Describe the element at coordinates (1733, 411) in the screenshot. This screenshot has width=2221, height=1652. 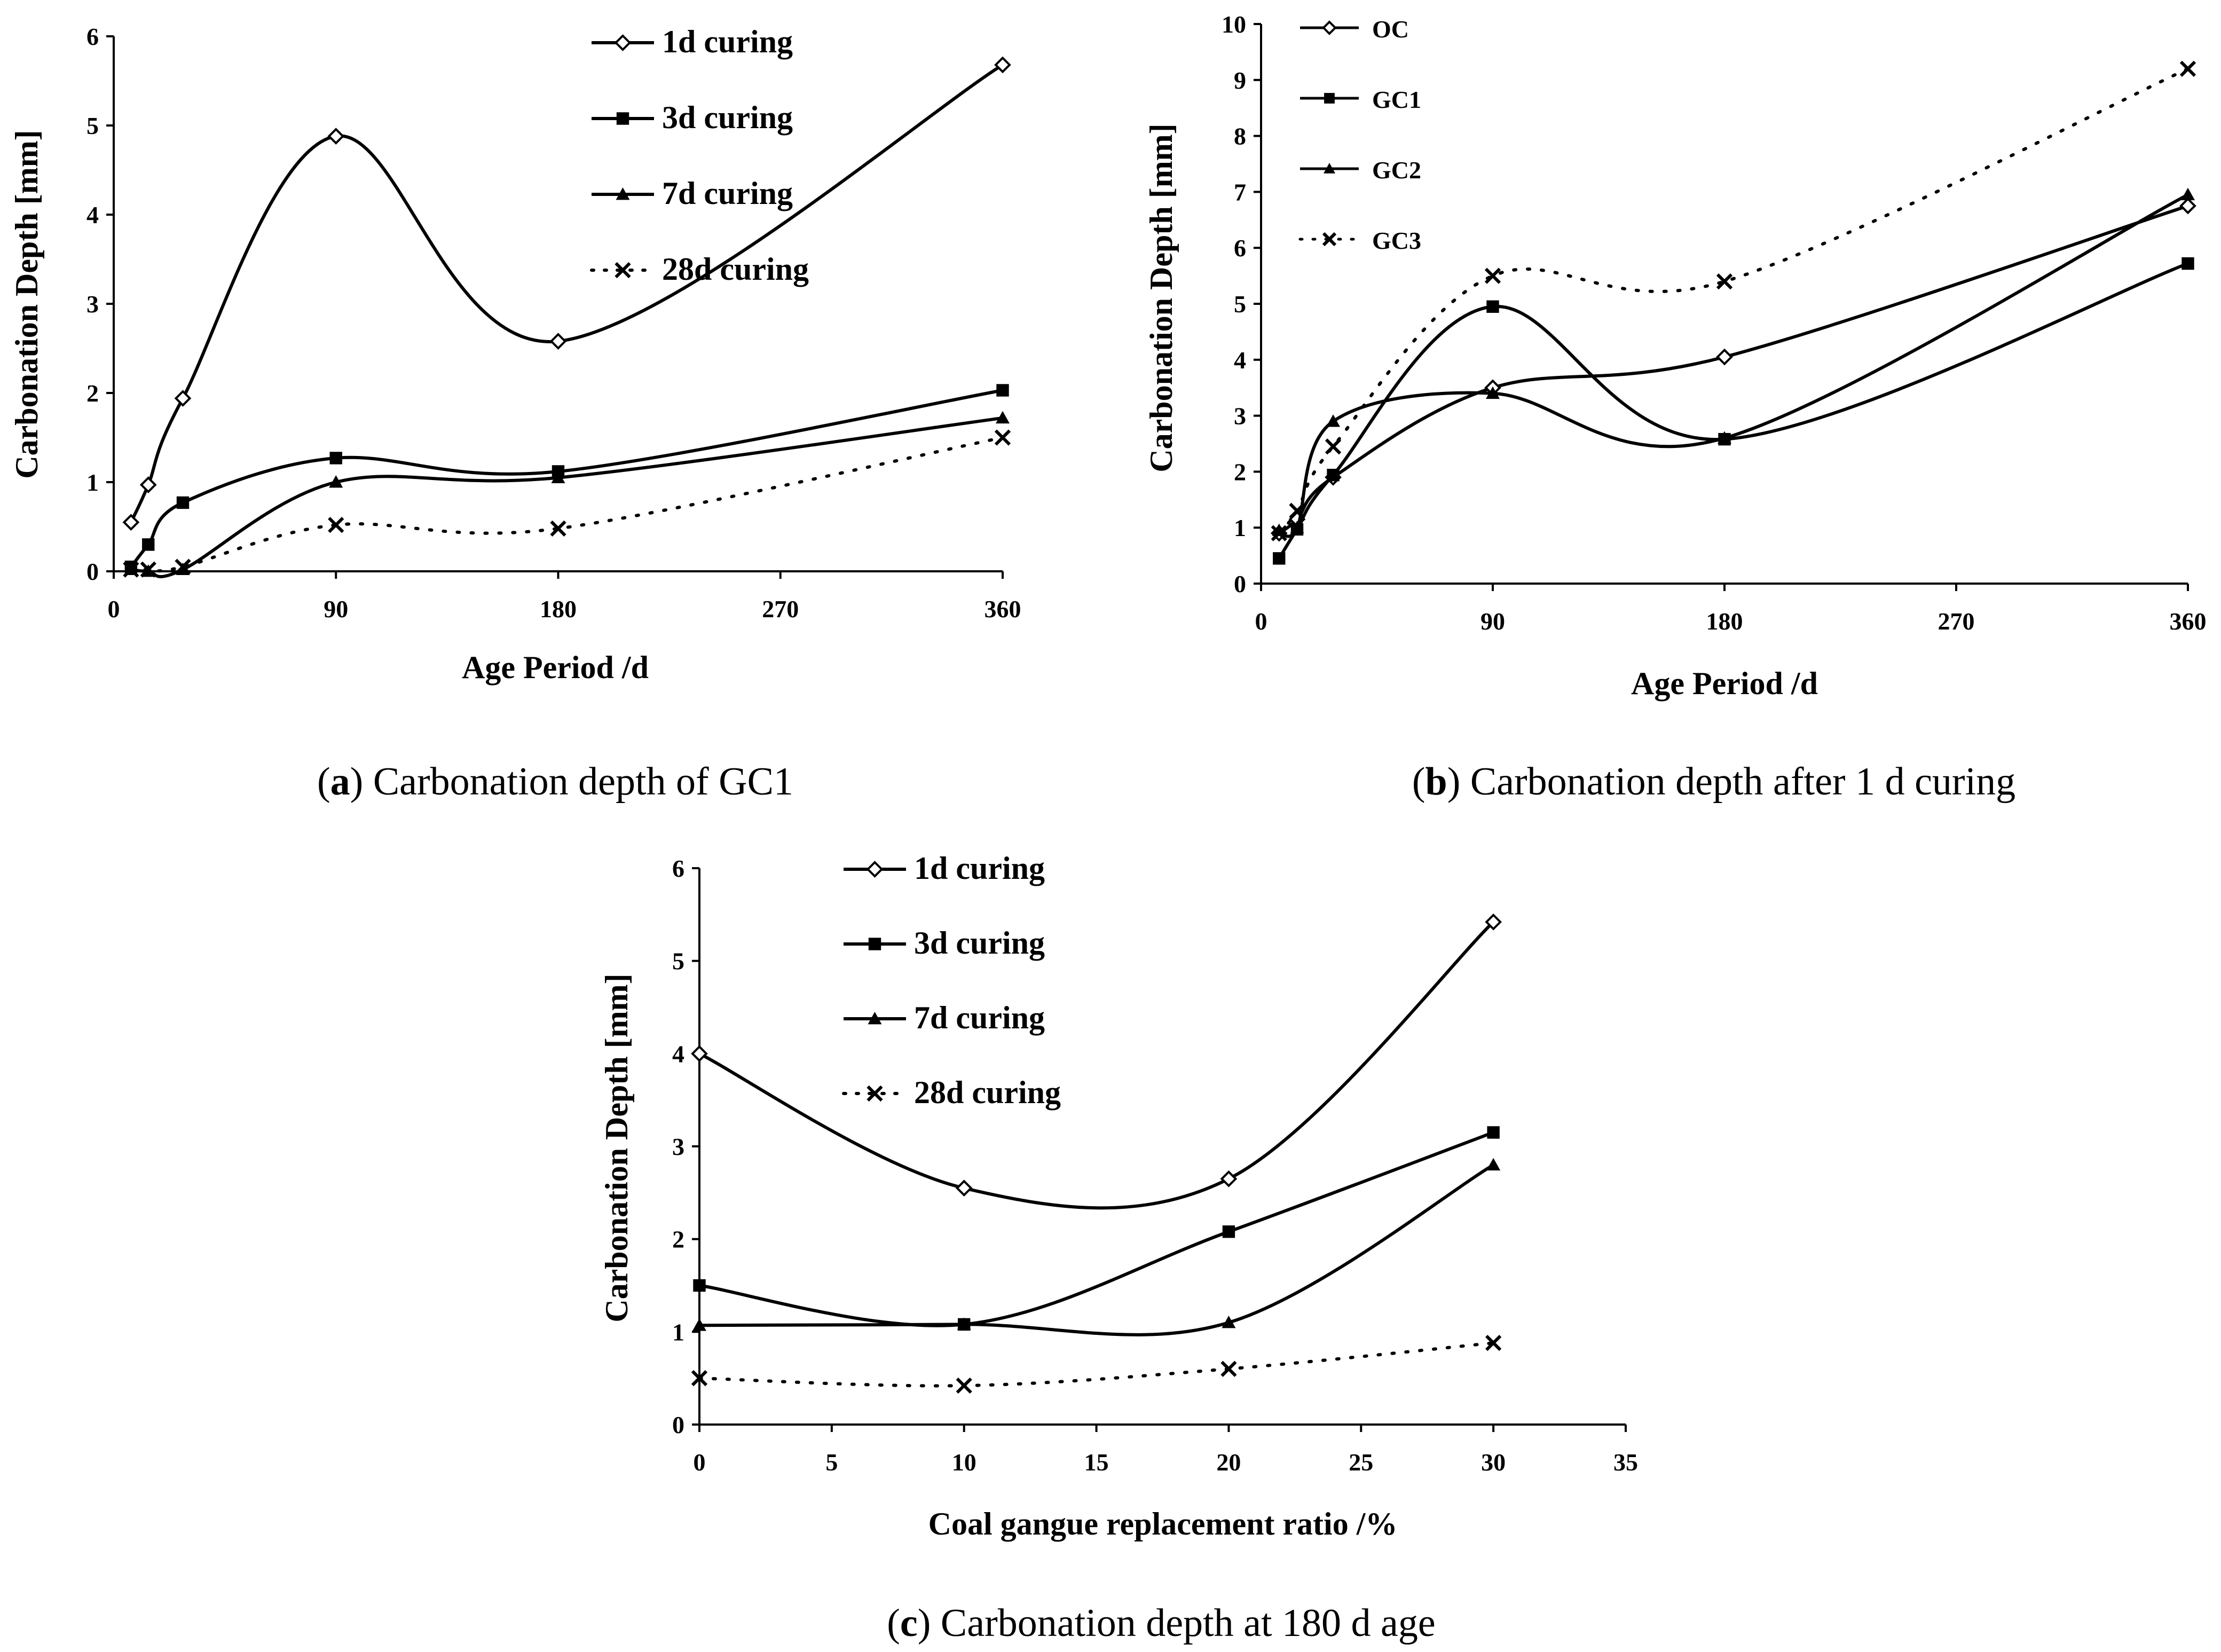
I see `series-line-gc1` at that location.